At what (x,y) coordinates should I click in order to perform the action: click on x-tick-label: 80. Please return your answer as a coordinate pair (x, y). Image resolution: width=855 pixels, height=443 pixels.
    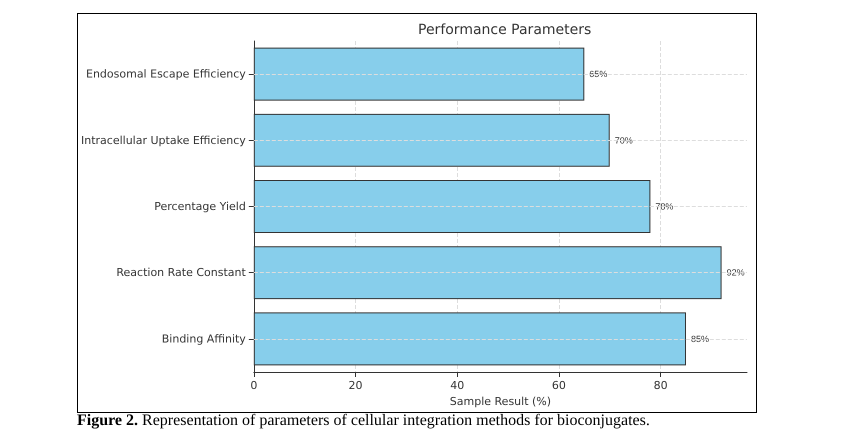
    Looking at the image, I should click on (661, 385).